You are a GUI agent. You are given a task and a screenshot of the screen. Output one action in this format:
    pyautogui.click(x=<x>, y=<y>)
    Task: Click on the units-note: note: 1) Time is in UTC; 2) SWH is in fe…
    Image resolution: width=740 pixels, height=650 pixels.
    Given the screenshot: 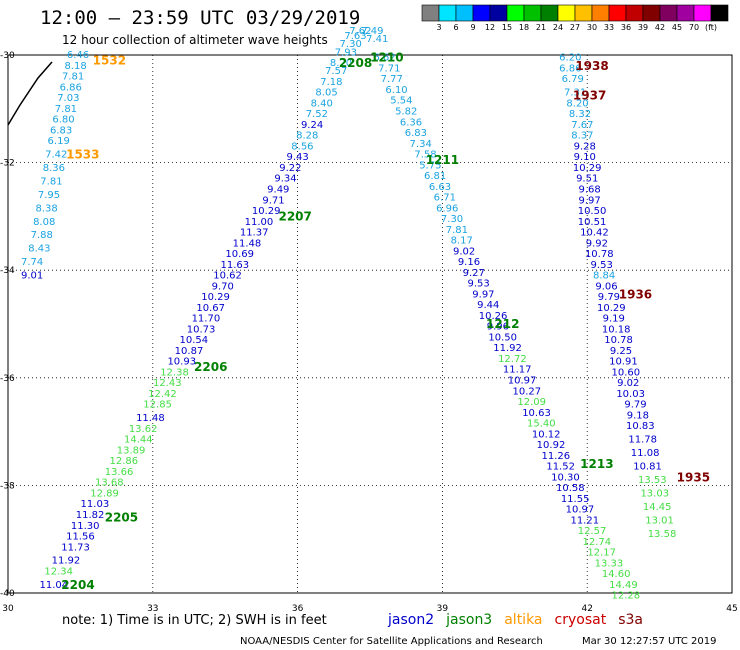 What is the action you would take?
    pyautogui.click(x=194, y=620)
    